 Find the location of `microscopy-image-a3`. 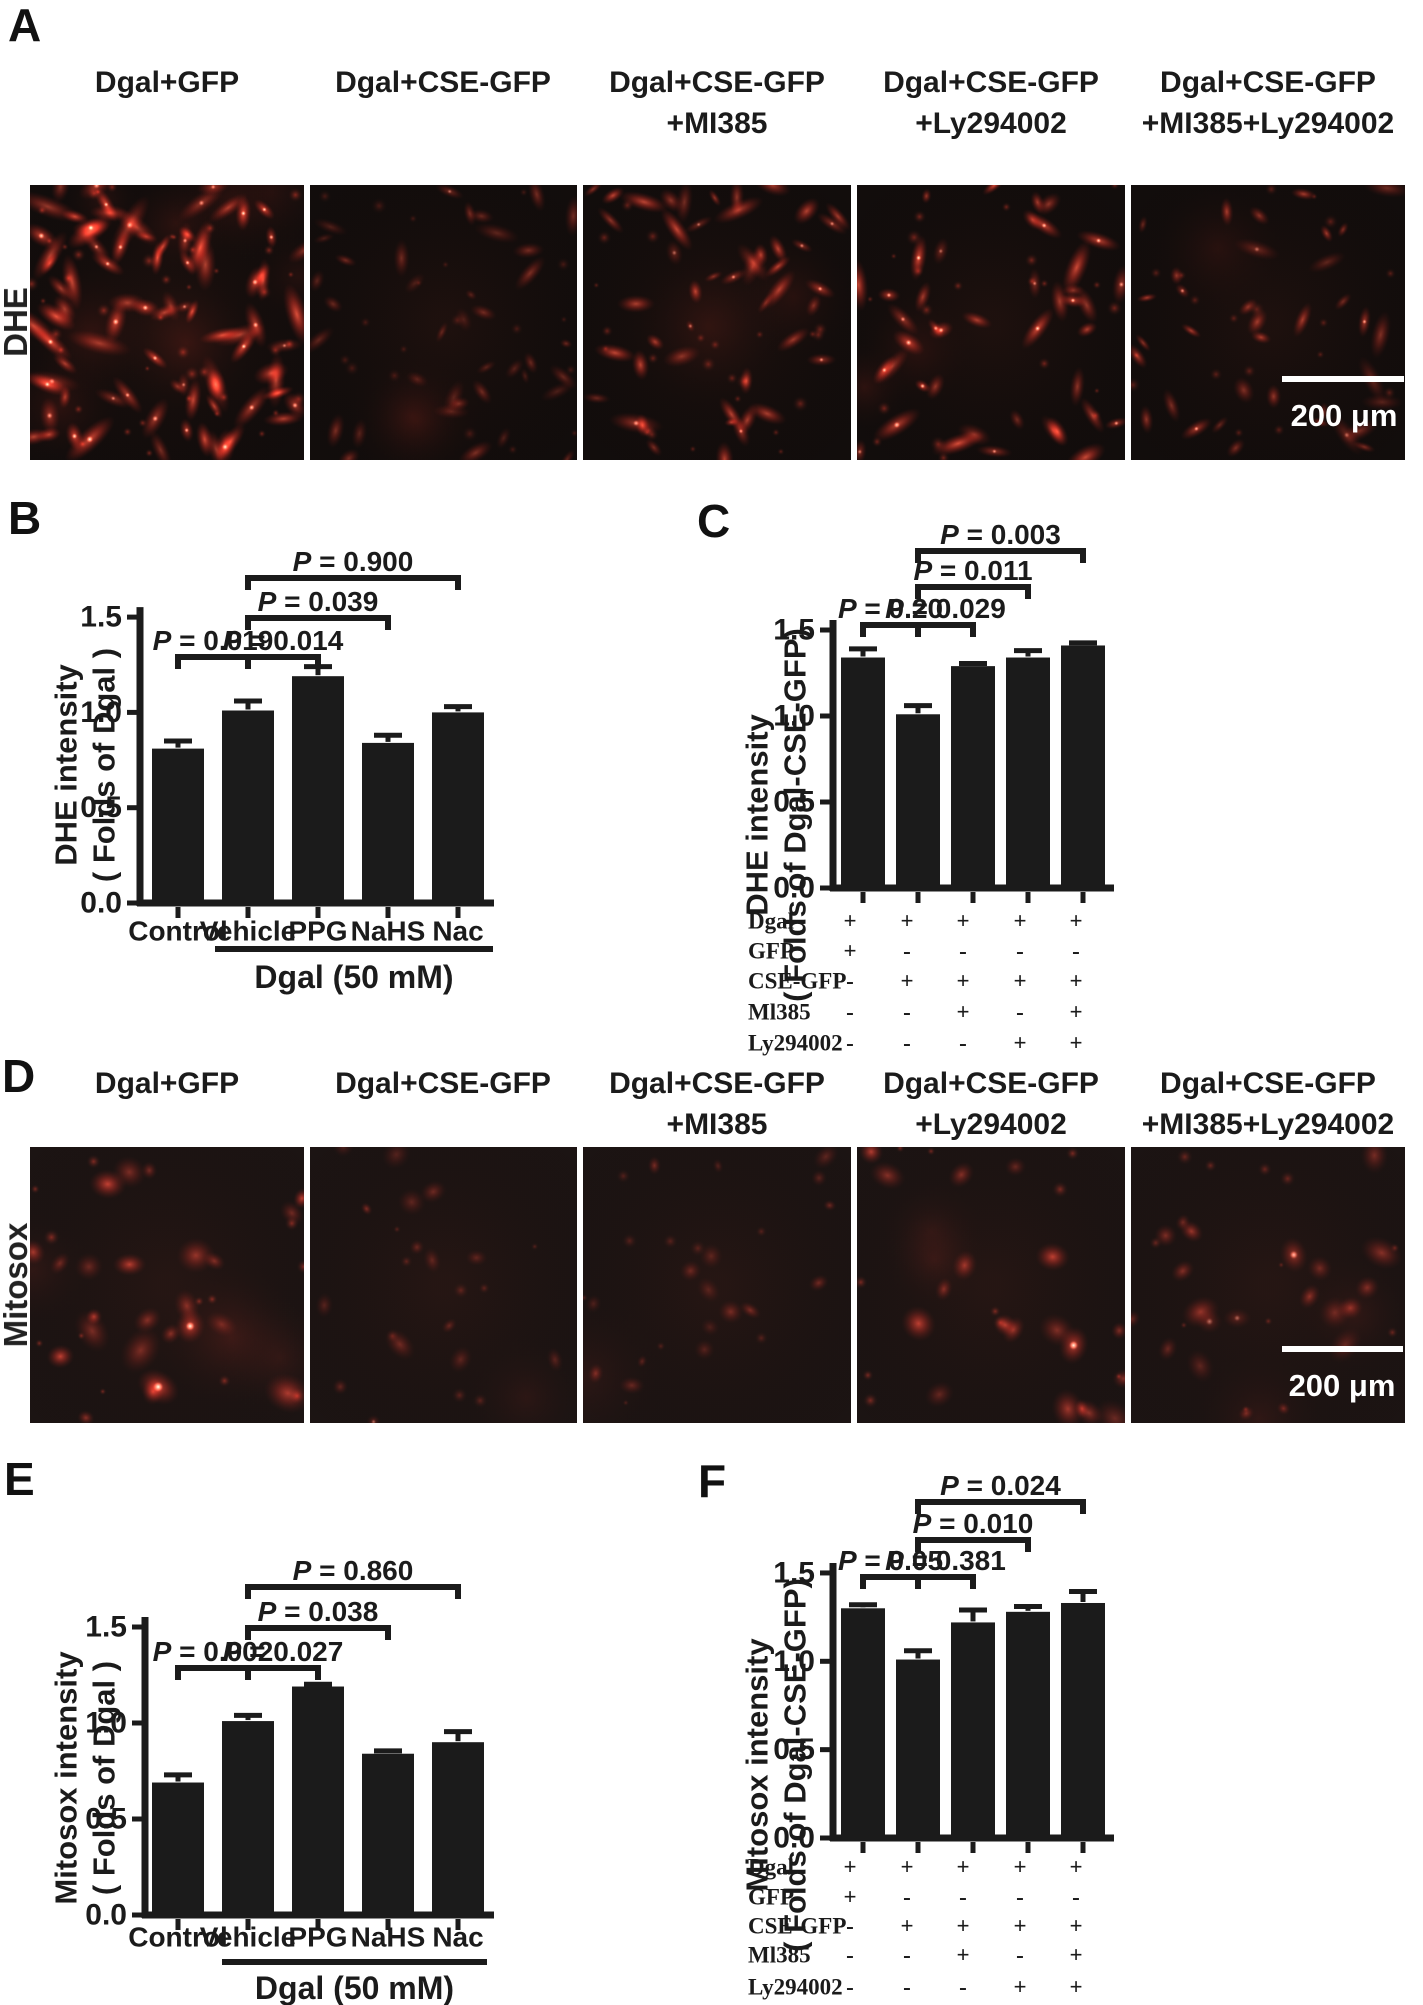

microscopy-image-a3 is located at coordinates (717, 322).